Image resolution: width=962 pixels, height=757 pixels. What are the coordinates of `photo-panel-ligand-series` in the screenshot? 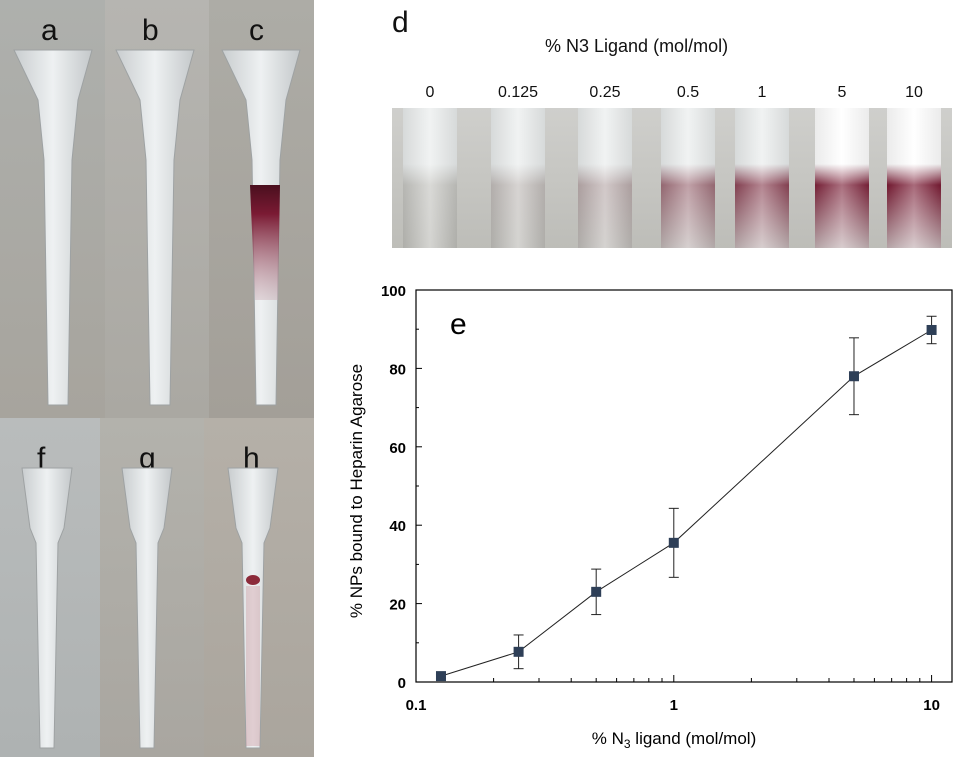 It's located at (672, 178).